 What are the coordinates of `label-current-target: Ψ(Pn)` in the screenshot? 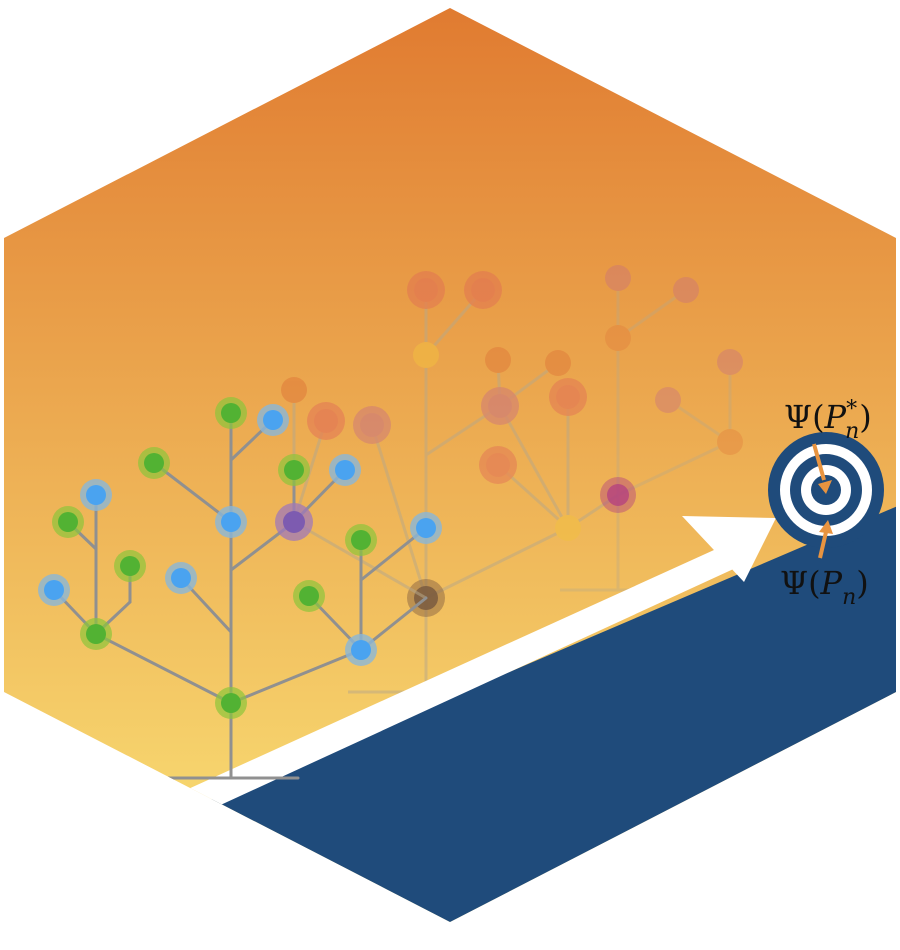 It's located at (824, 587).